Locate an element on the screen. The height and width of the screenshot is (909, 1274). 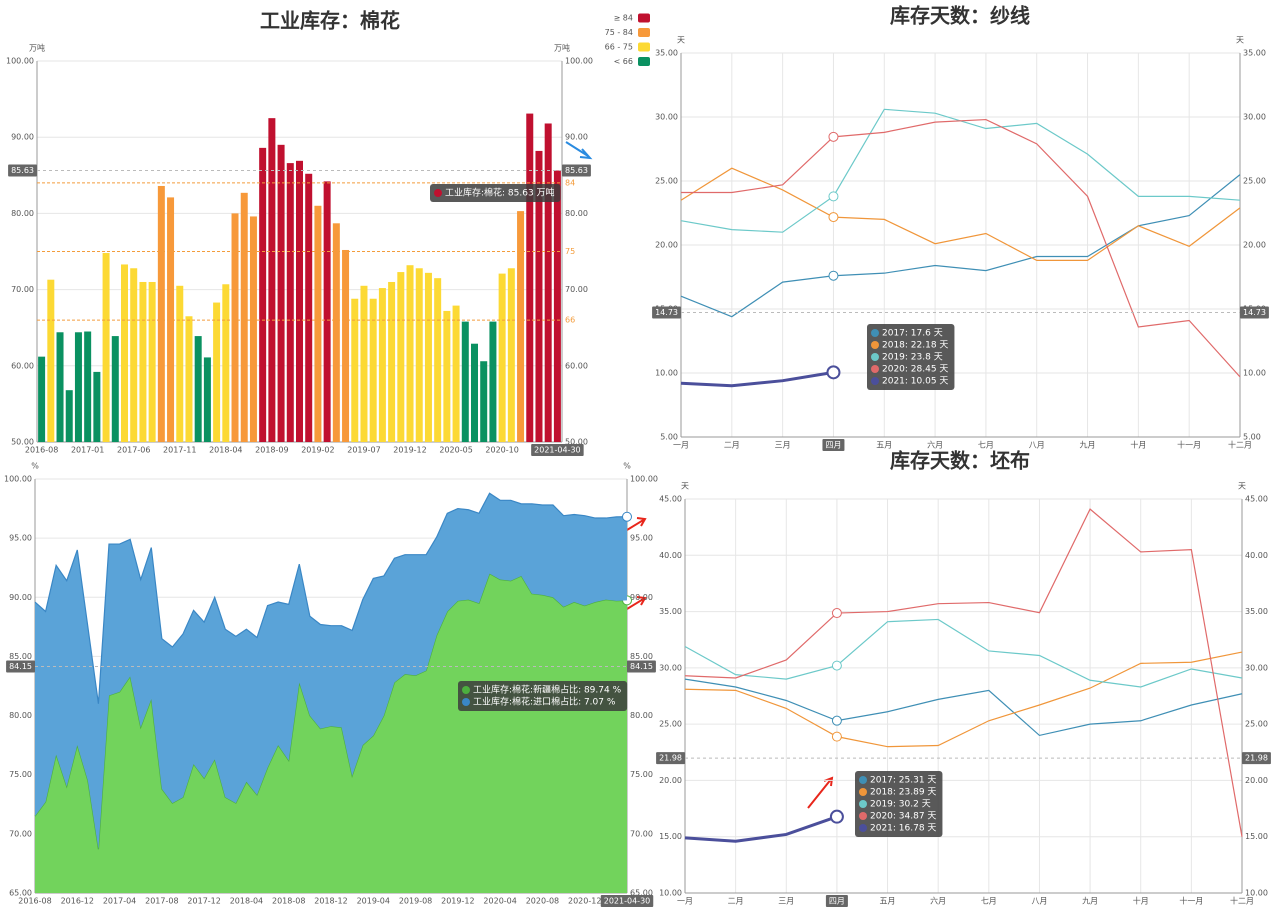
y-tick-label: 90.00 is located at coordinates (22, 137).